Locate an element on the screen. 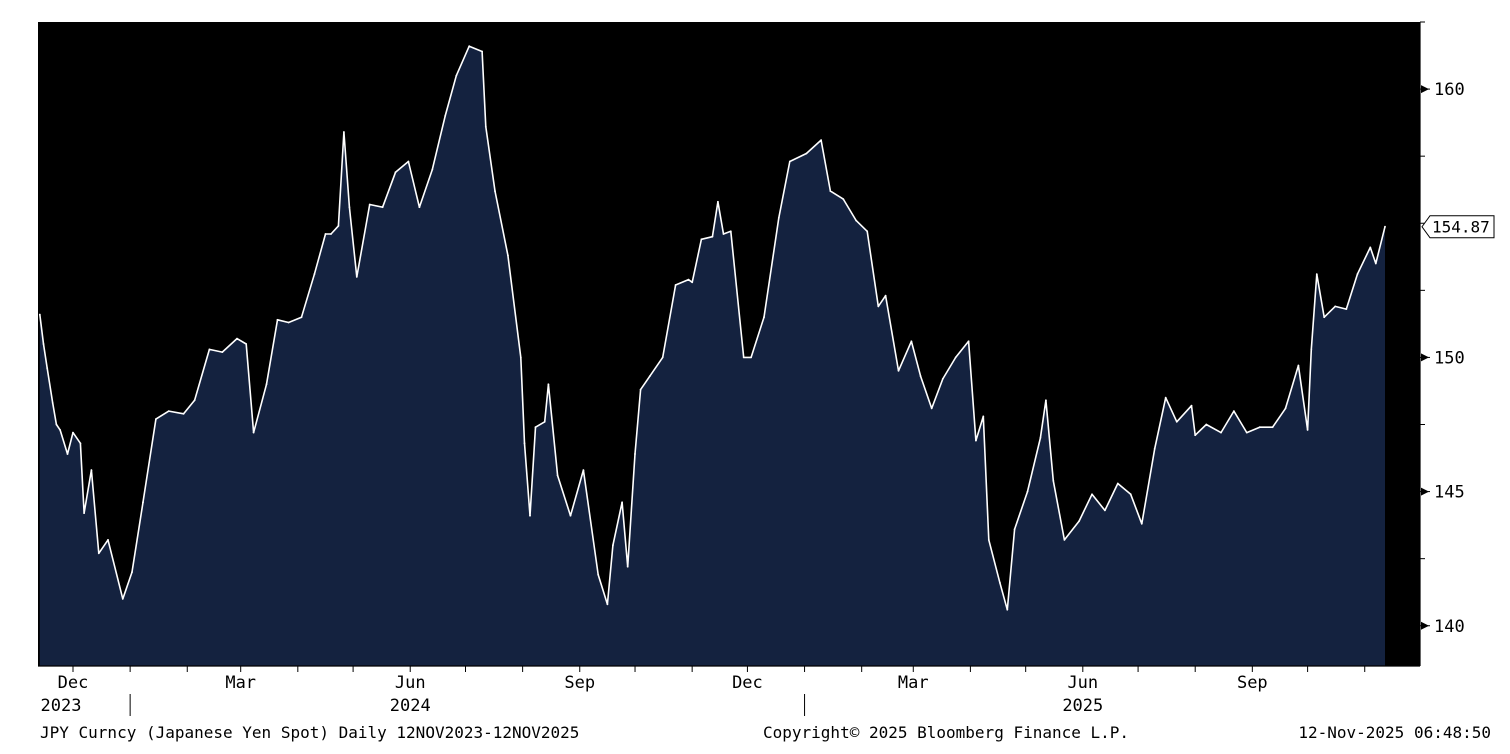 This screenshot has width=1510, height=754. x-year-label: 2024 is located at coordinates (410, 706).